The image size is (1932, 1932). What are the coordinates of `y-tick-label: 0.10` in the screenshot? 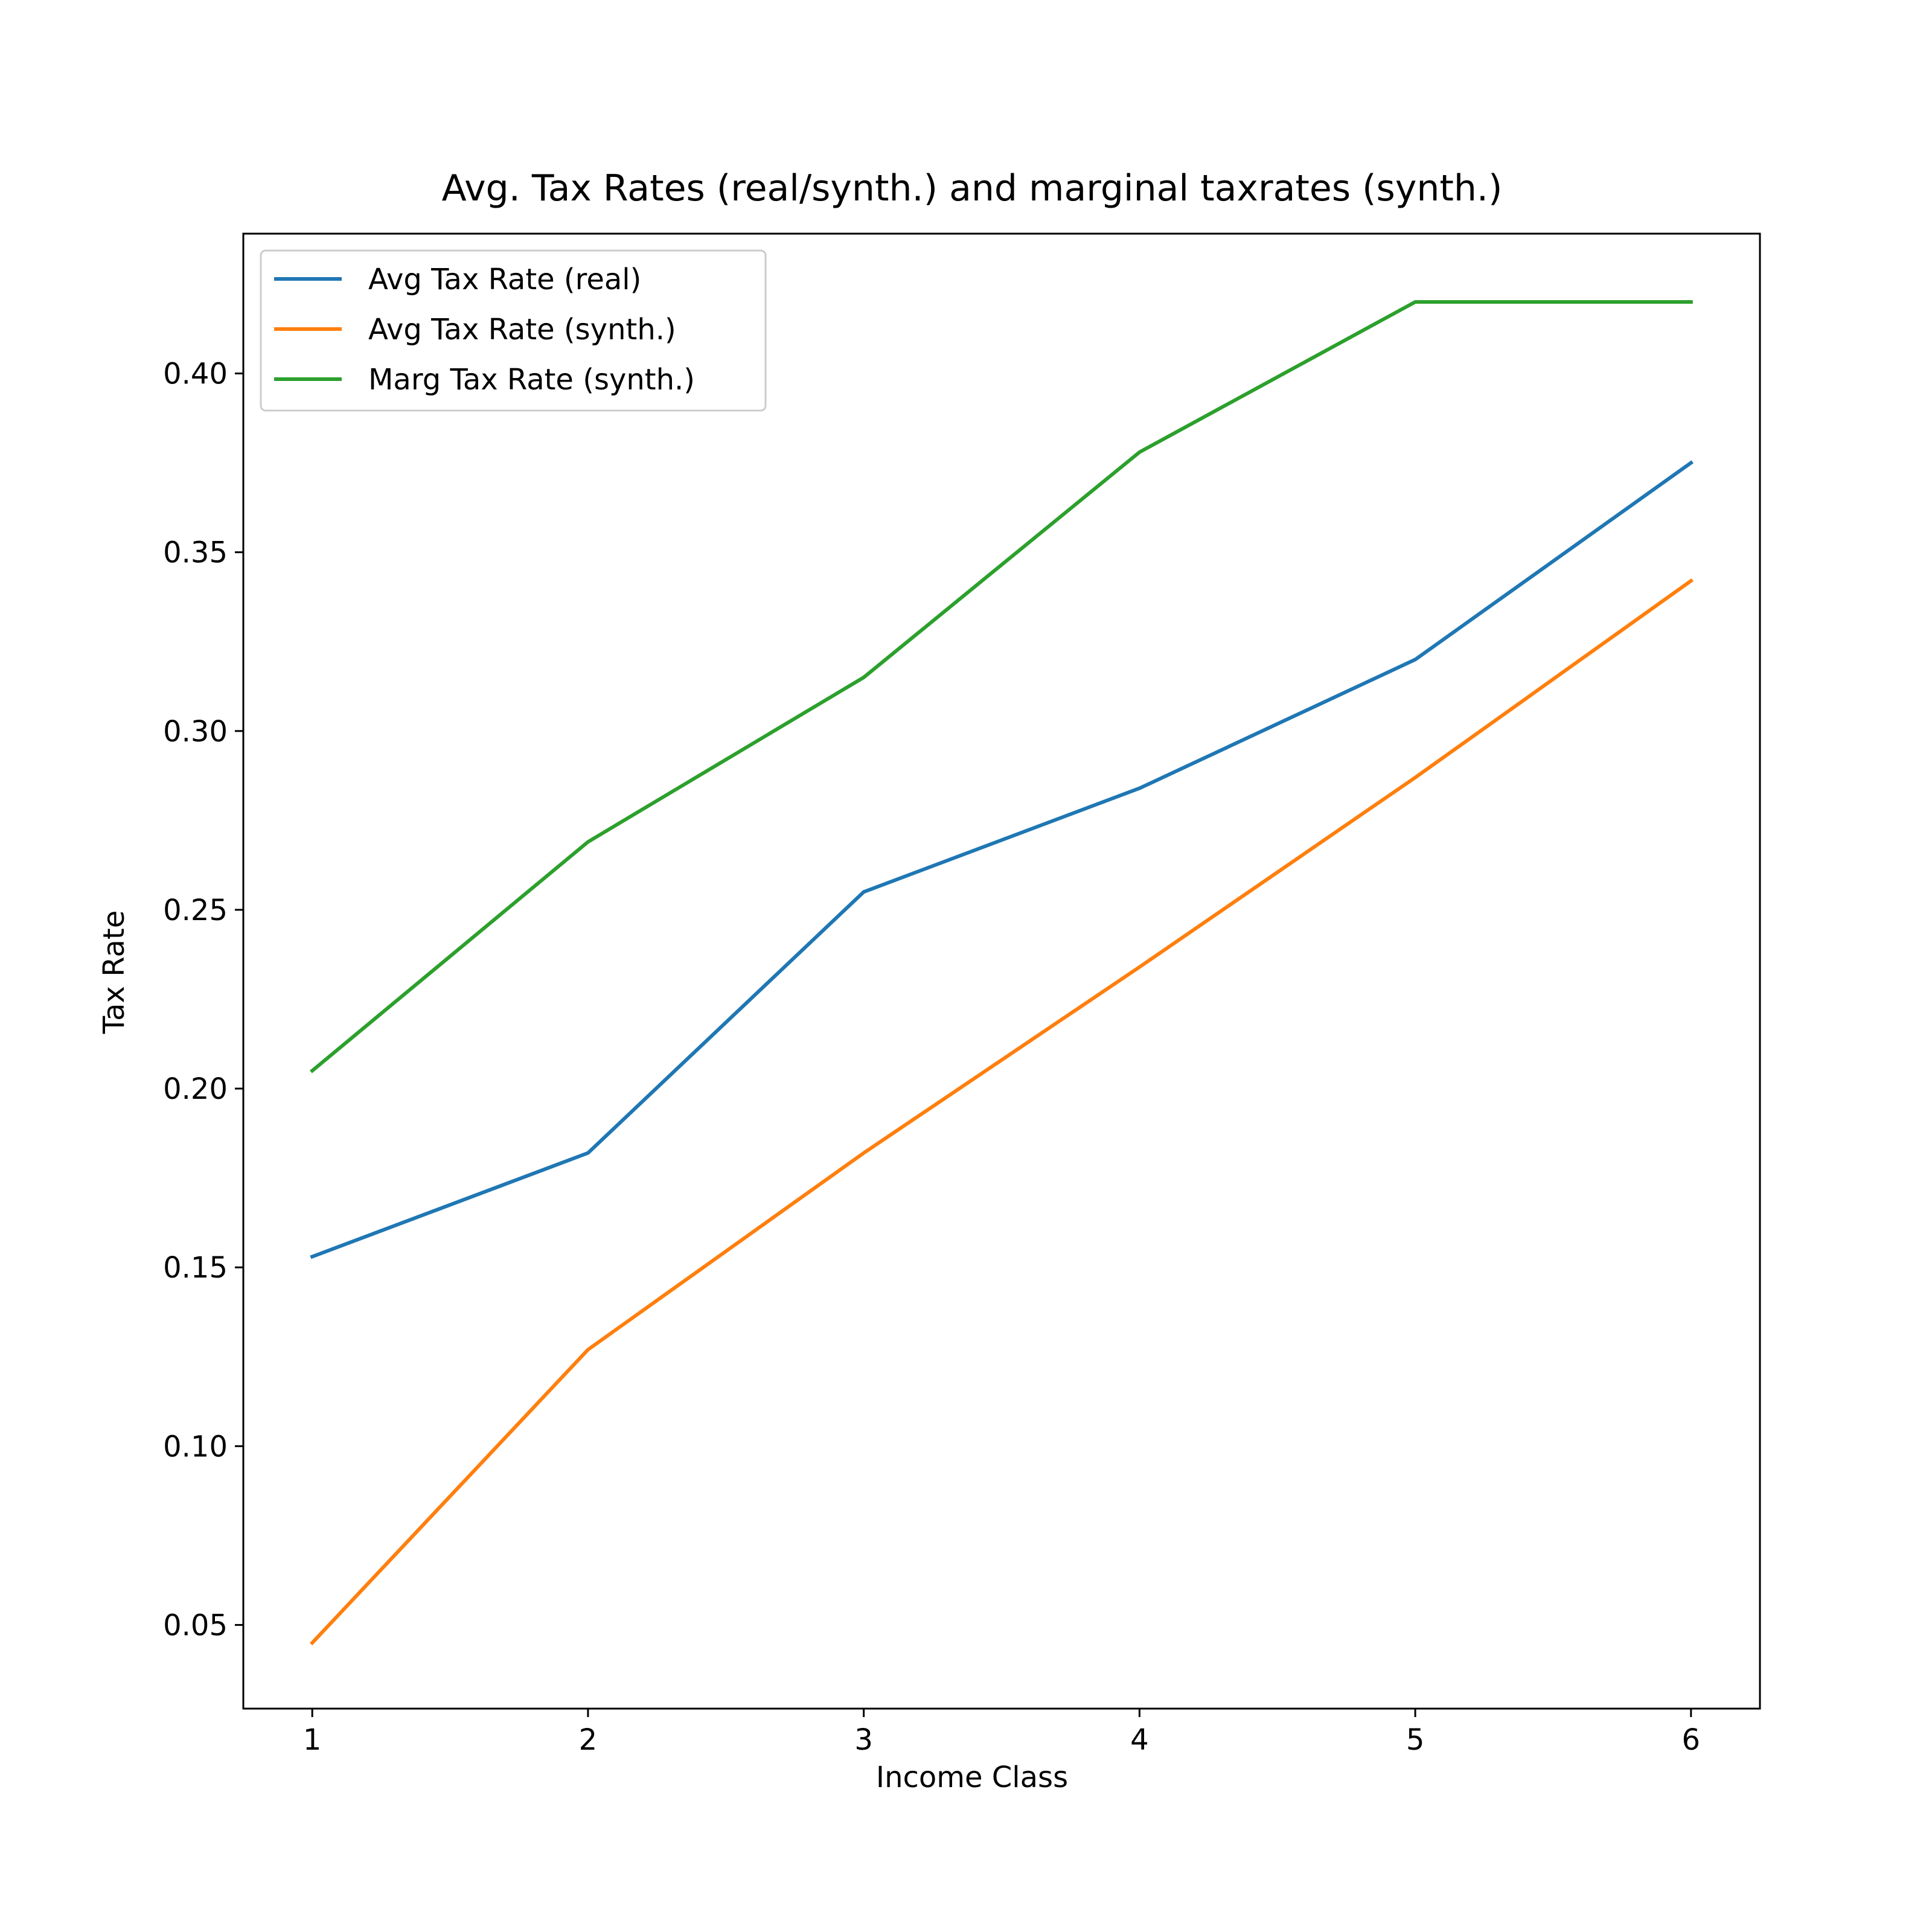 It's located at (196, 1447).